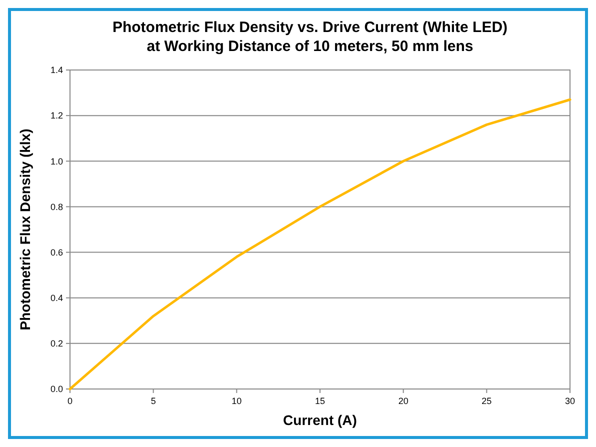 The width and height of the screenshot is (596, 447). I want to click on x-tick-label: 30, so click(570, 401).